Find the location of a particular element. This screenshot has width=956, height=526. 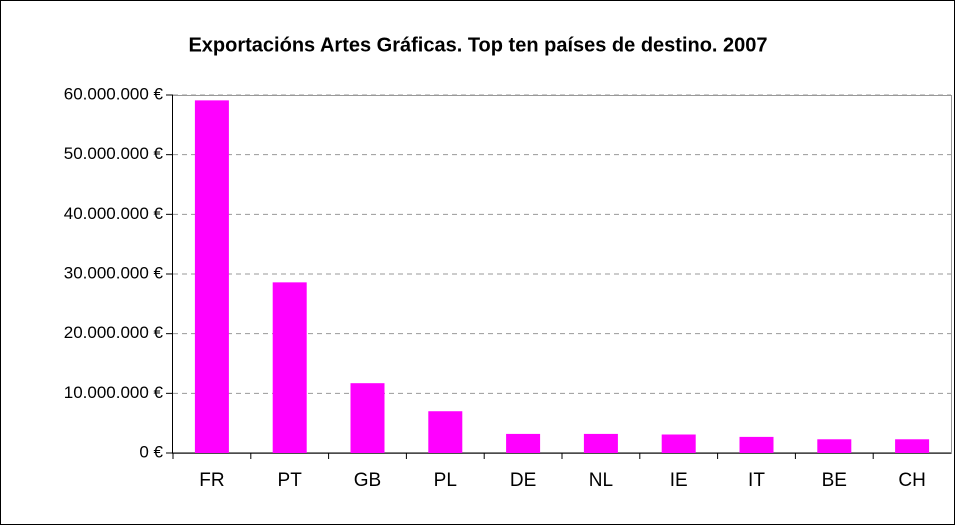

y-tick-label: 0 € is located at coordinates (151, 451).